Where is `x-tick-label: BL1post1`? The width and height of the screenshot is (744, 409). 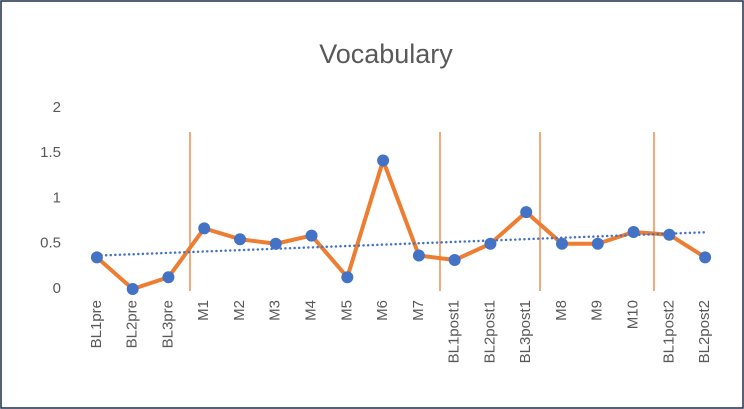 x-tick-label: BL1post1 is located at coordinates (454, 331).